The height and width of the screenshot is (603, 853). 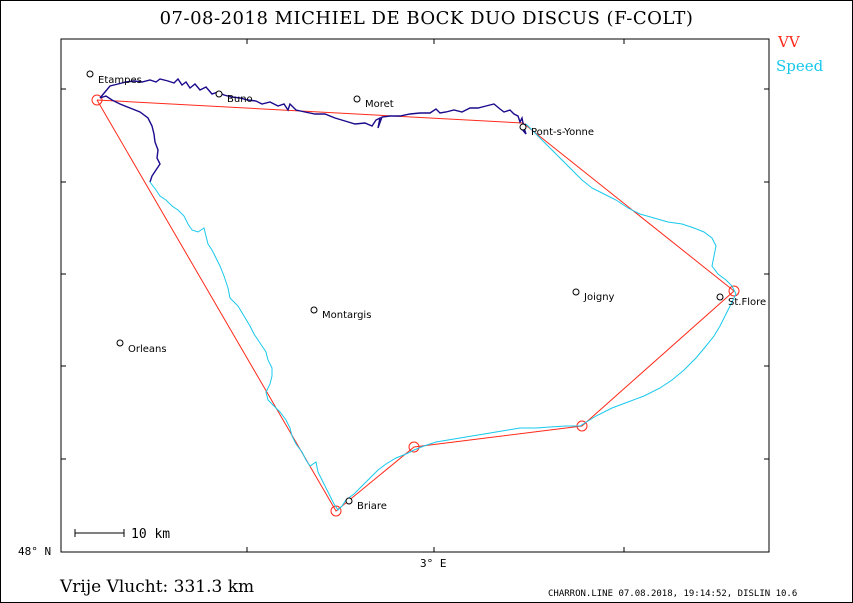 I want to click on distance-summary: Vrije Vlucht: 331.3 km, so click(x=157, y=587).